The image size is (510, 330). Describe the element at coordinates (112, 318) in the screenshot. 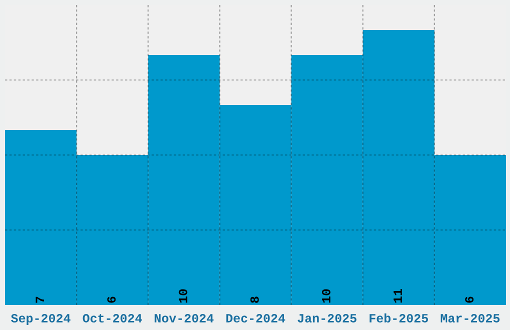

I see `x-tick-label: Oct-2024` at that location.